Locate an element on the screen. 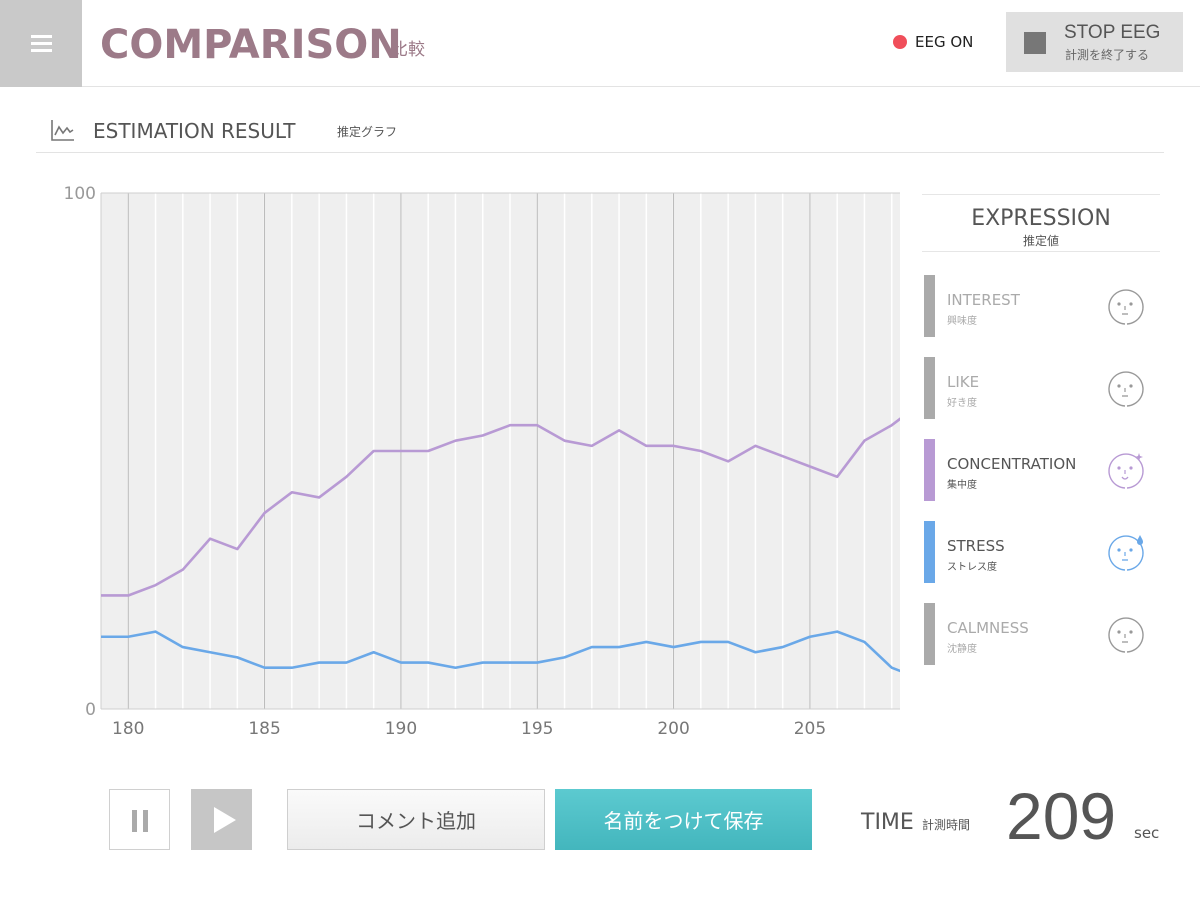  pause-button is located at coordinates (139, 819).